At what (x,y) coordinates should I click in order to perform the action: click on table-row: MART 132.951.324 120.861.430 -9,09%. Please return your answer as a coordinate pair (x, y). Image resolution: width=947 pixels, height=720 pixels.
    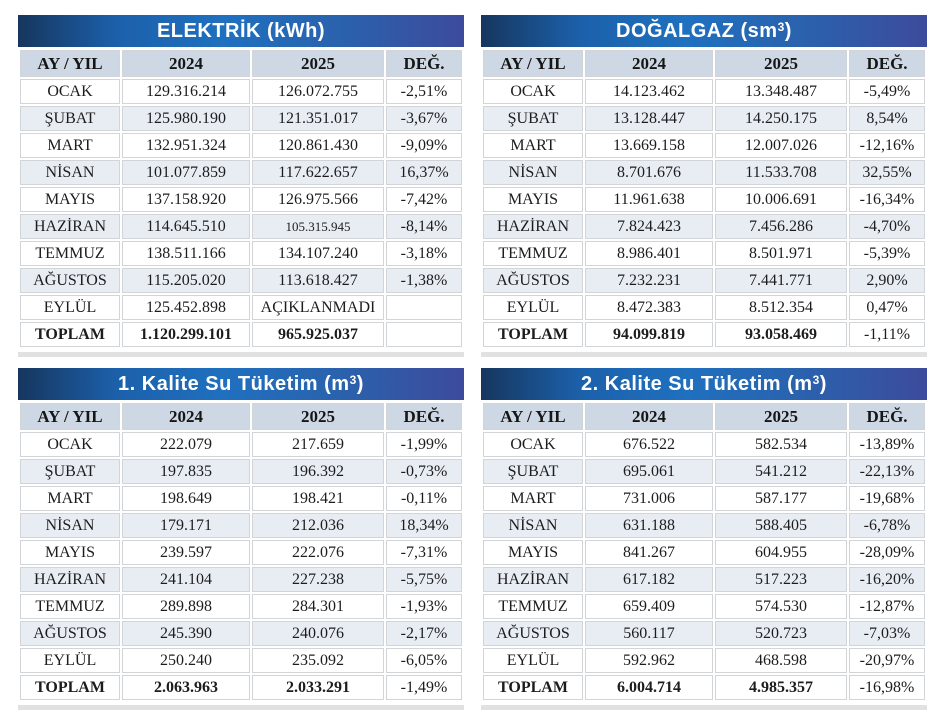
    Looking at the image, I should click on (241, 145).